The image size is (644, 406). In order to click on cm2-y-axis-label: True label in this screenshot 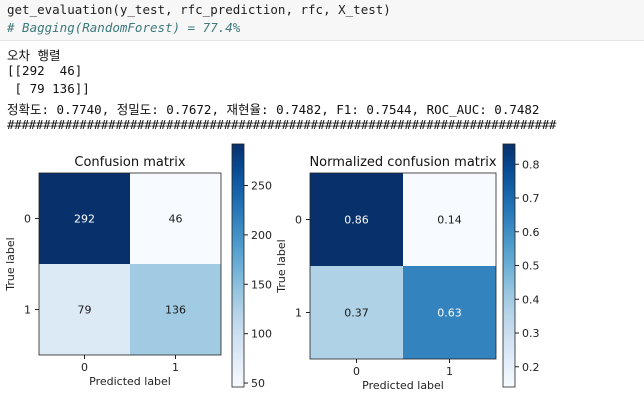, I will do `click(281, 266)`.